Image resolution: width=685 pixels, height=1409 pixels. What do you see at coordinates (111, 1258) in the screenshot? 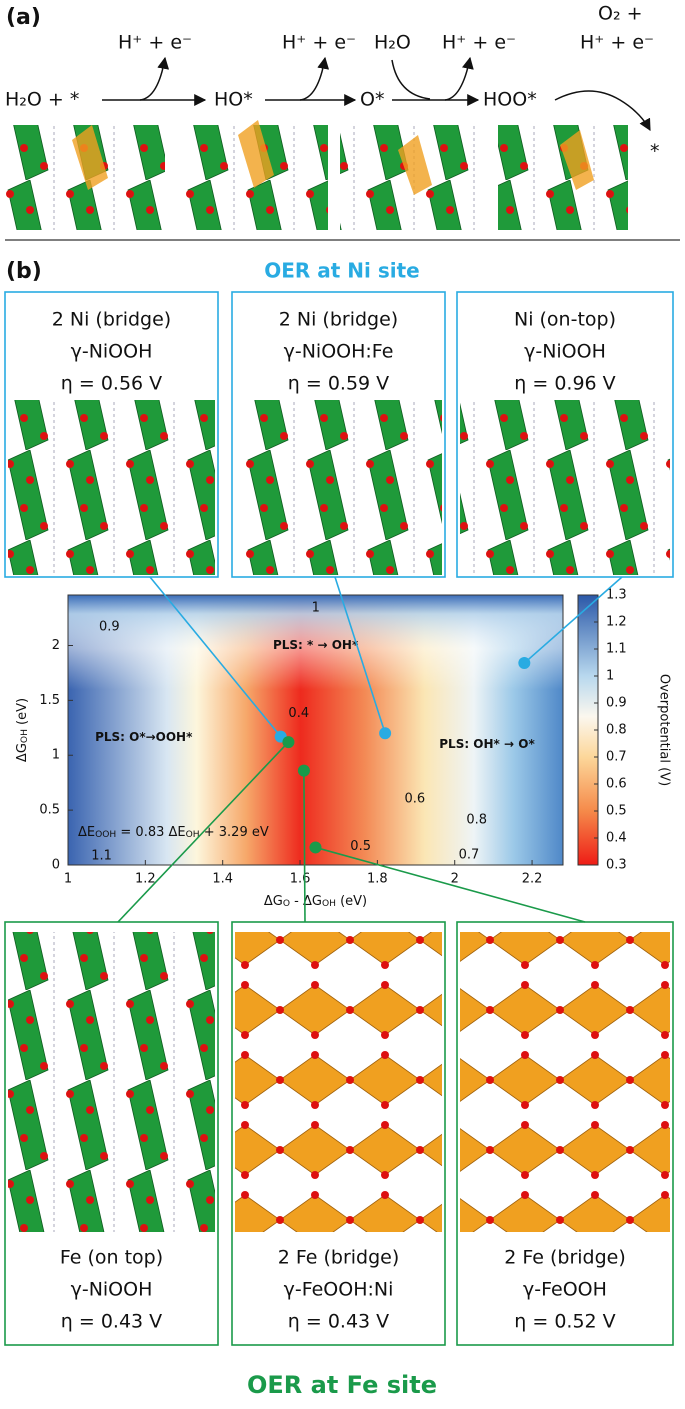
I see `site-site: Fe (on top)` at bounding box center [111, 1258].